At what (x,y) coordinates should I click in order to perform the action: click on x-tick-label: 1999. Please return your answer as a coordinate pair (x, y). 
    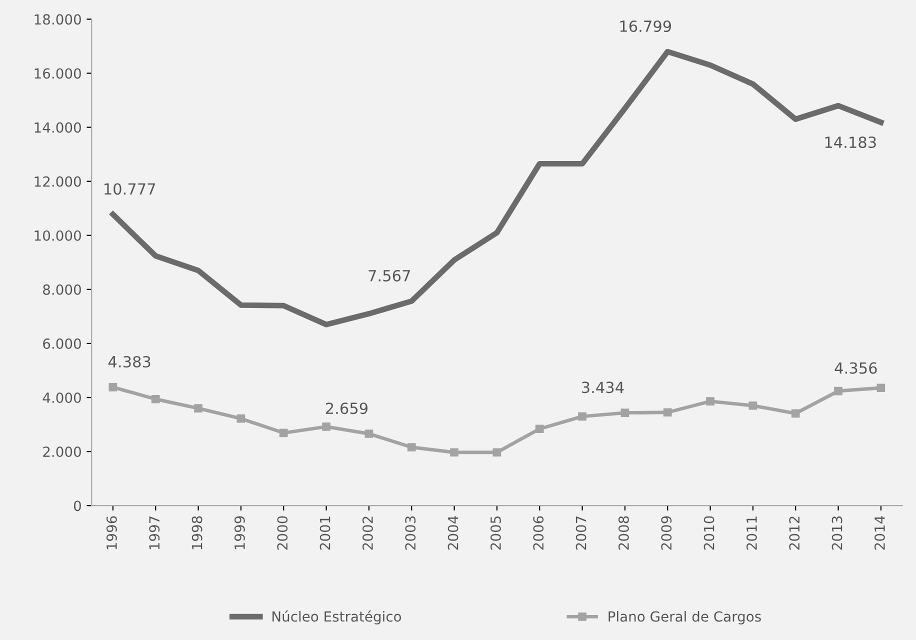
    Looking at the image, I should click on (239, 533).